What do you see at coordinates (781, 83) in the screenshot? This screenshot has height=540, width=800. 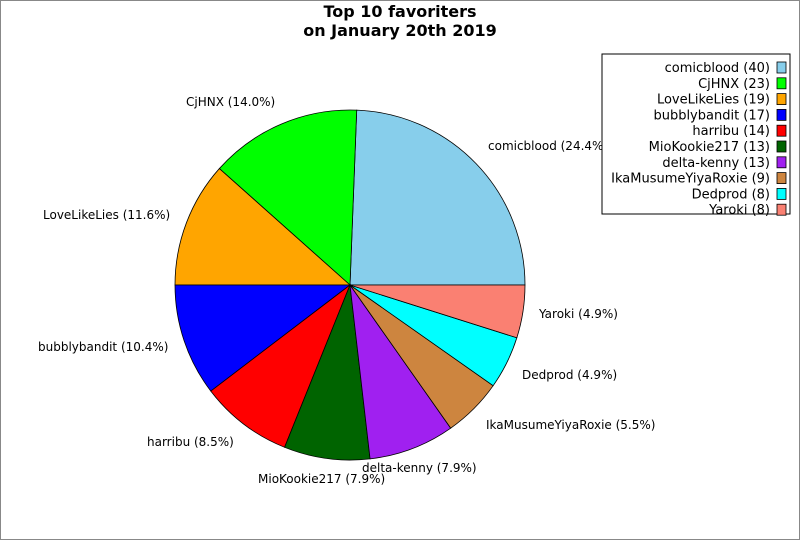 I see `legend-swatch-cjhnx` at bounding box center [781, 83].